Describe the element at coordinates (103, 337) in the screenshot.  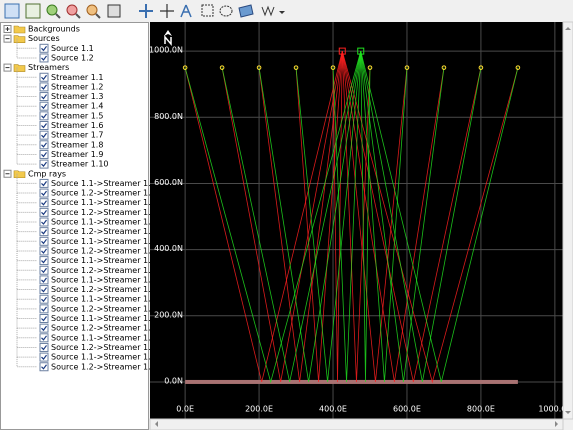
I see `tree-label: Source 1.1->Streamer 1.9` at that location.